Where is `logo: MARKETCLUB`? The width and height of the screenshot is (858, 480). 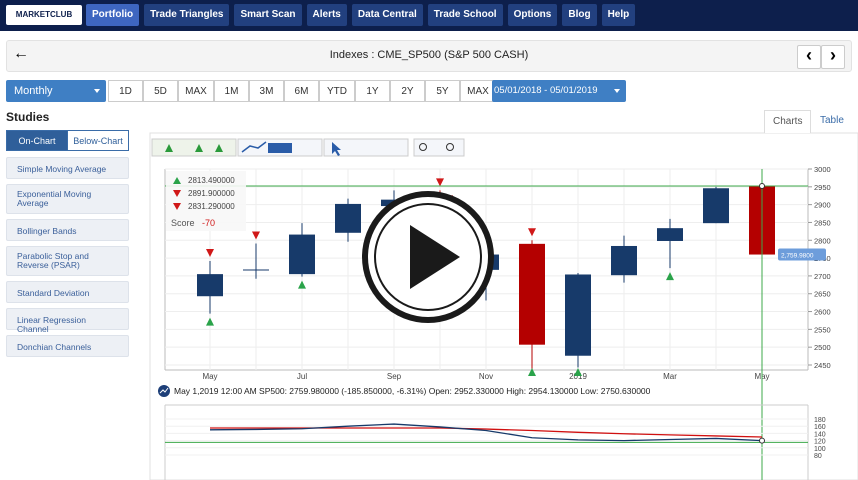 logo: MARKETCLUB is located at coordinates (44, 15).